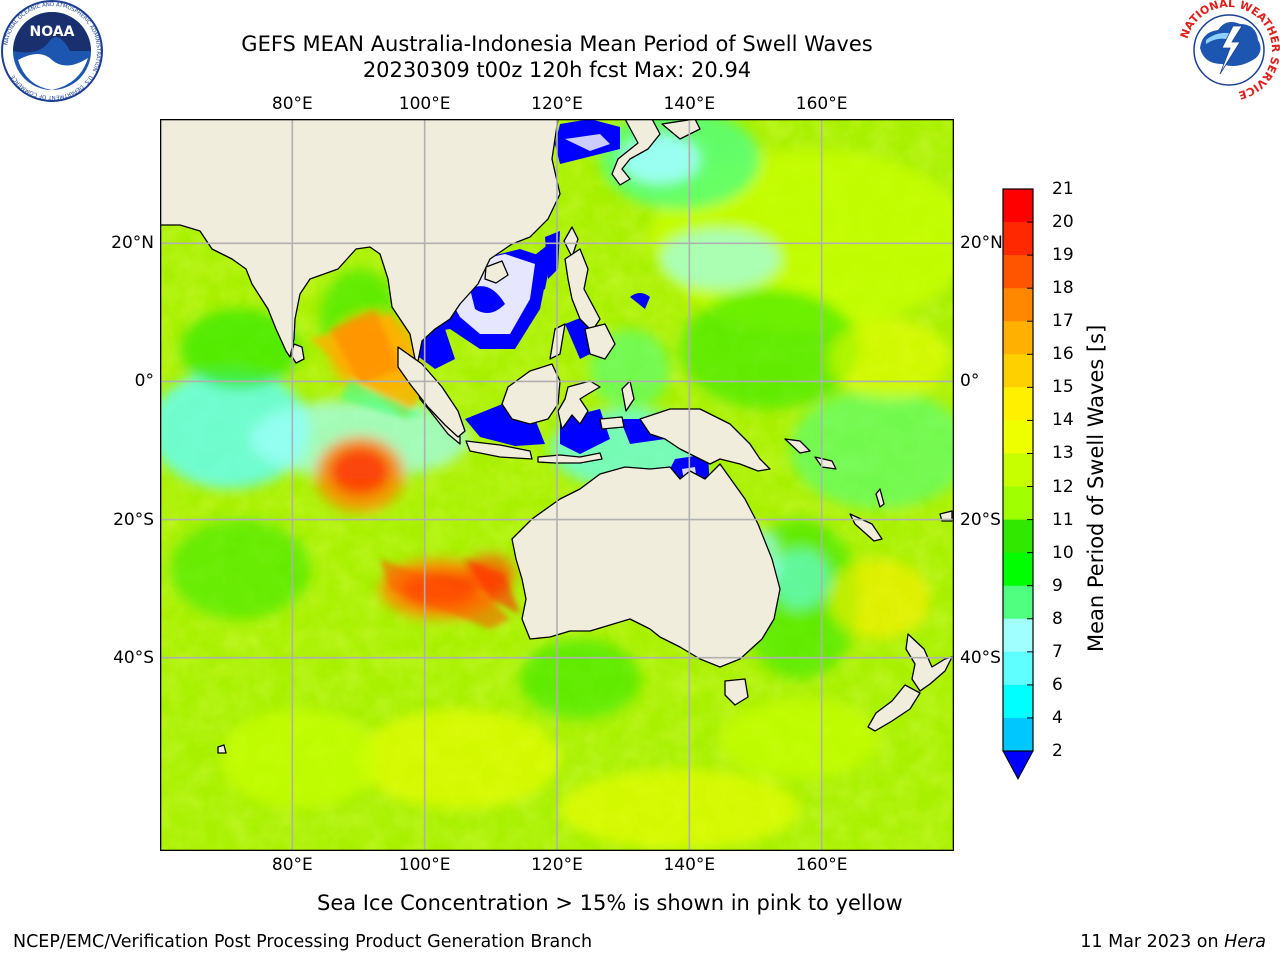 Image resolution: width=1280 pixels, height=960 pixels. I want to click on colorbar-label: 11, so click(1063, 519).